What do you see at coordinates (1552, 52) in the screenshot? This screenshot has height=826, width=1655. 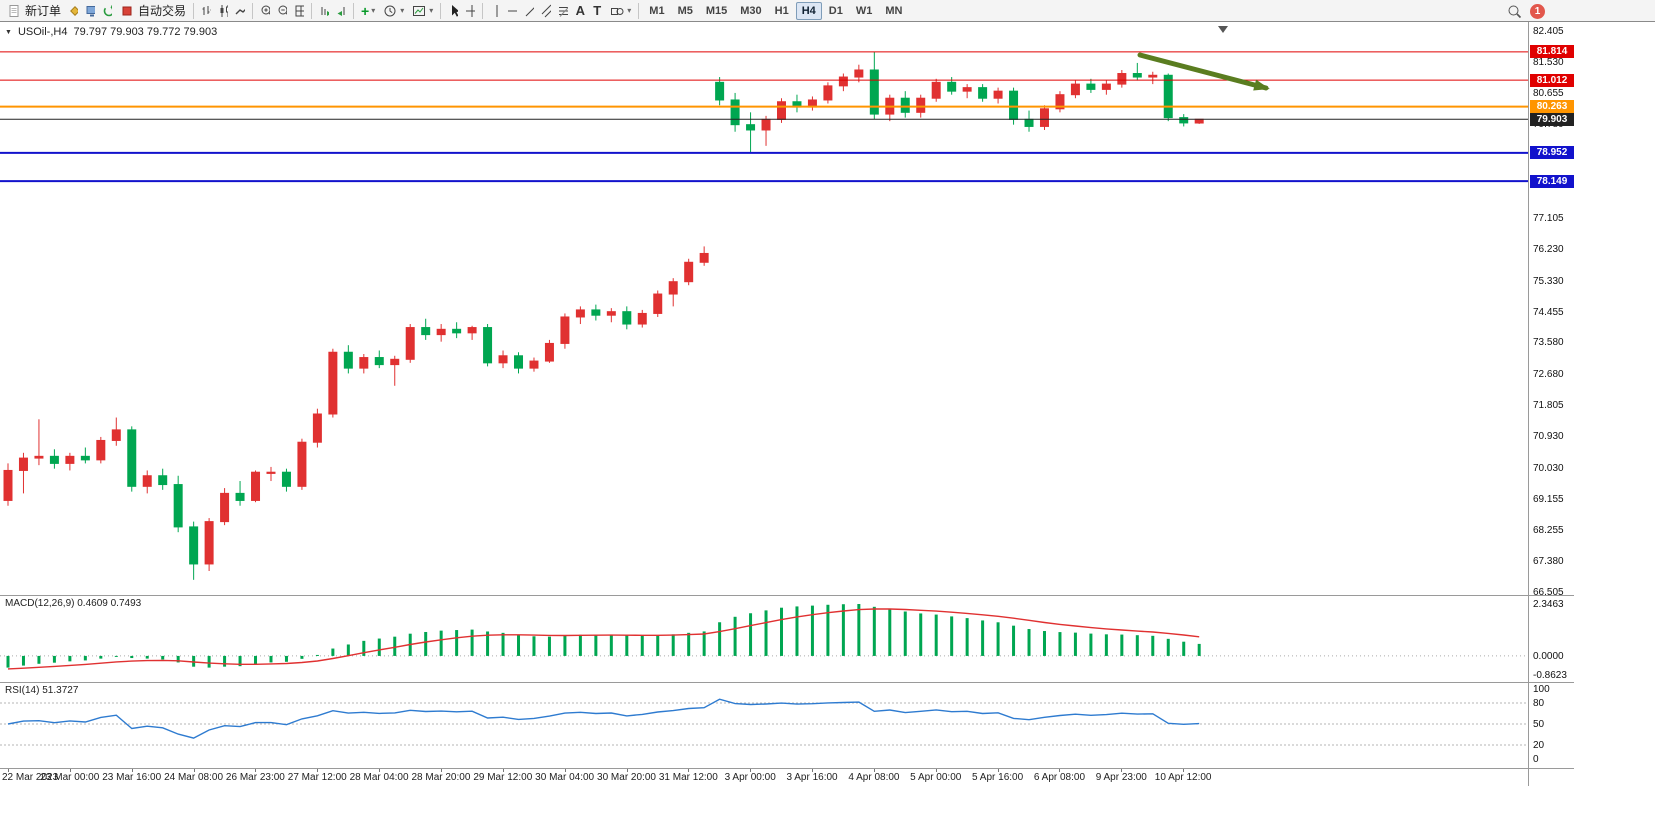 I see `level-price-label: 81.814` at bounding box center [1552, 52].